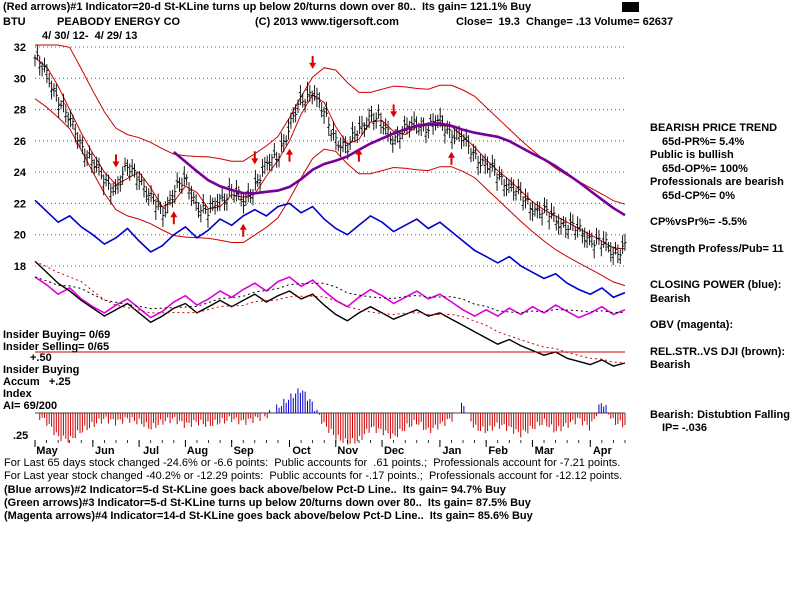 The width and height of the screenshot is (800, 600). Describe the element at coordinates (716, 285) in the screenshot. I see `right-panel-line: CLOSING POWER (blue):` at that location.